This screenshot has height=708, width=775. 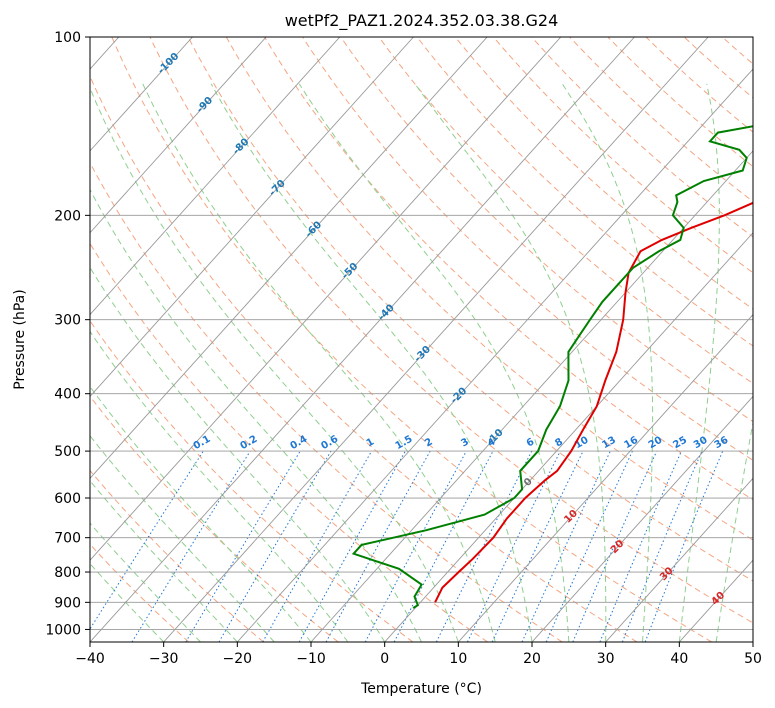 What do you see at coordinates (465, 442) in the screenshot?
I see `mixing-ratio-label: 3` at bounding box center [465, 442].